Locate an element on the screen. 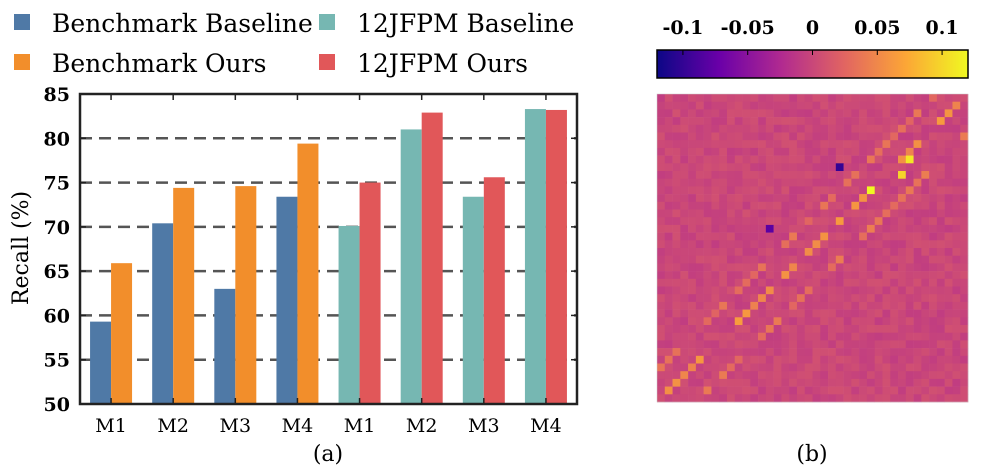  x-tick-label: M2 is located at coordinates (173, 426).